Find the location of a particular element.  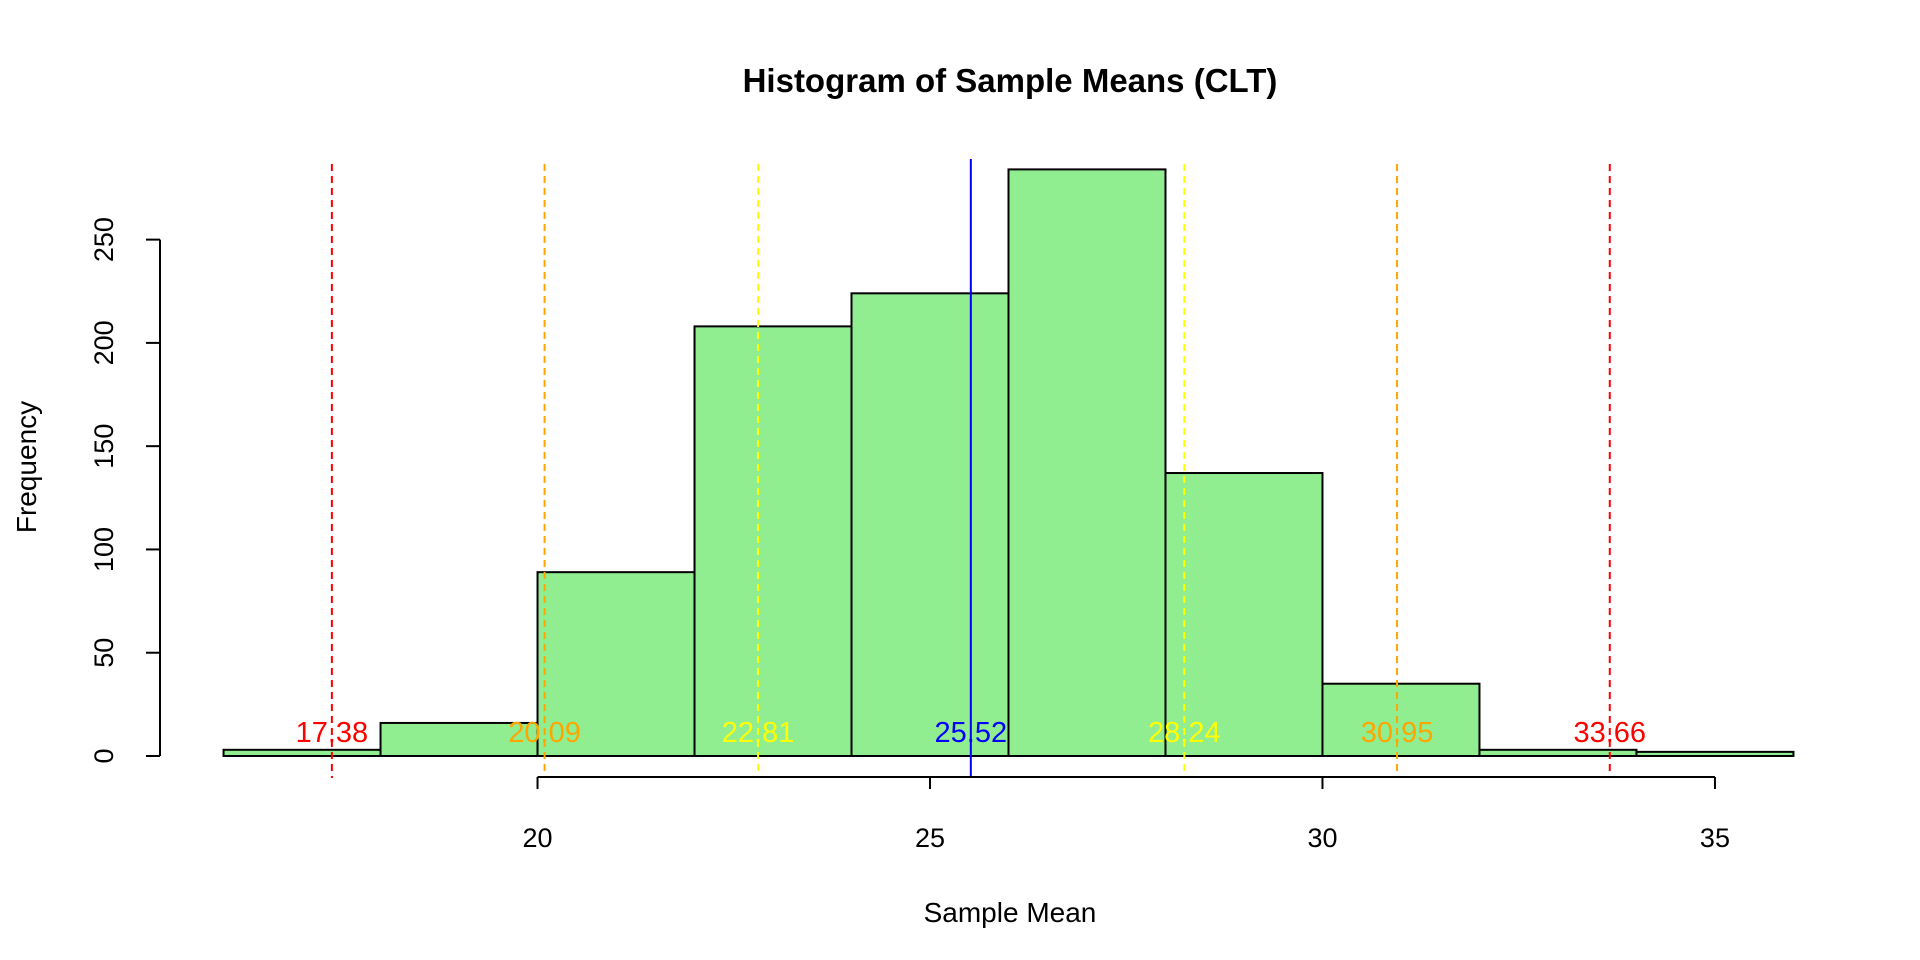

x-tick-label-1: 25 is located at coordinates (930, 838).